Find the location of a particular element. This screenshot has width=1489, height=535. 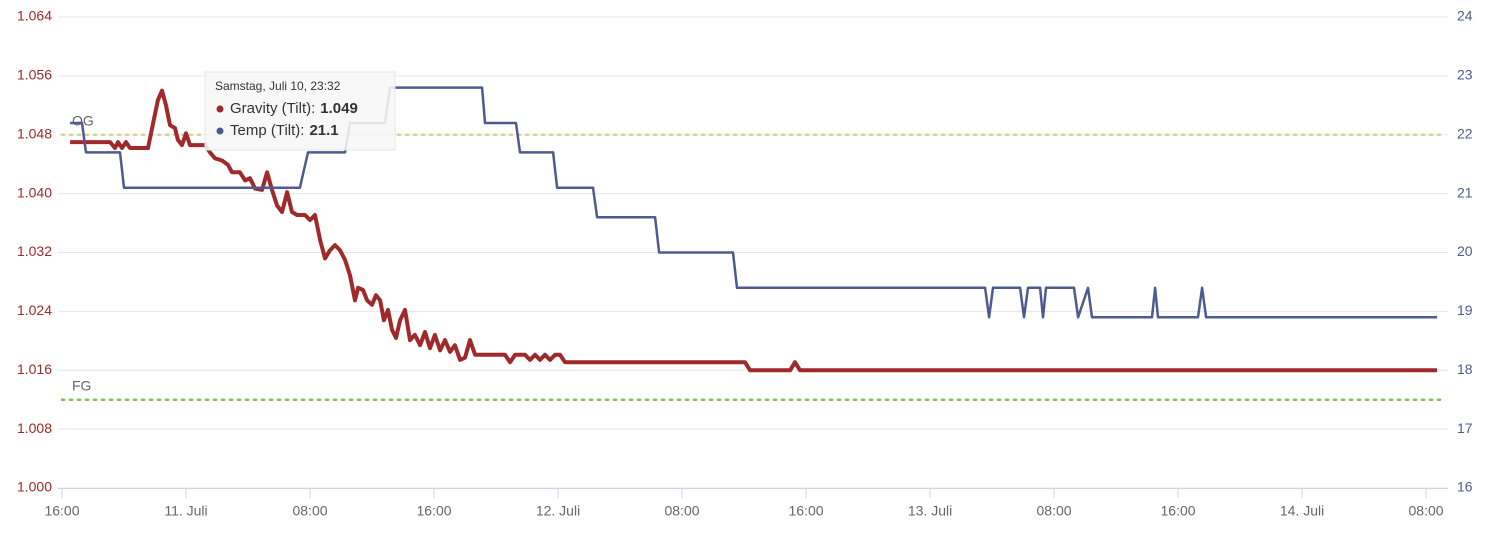

y2-tick-label: 21 is located at coordinates (1465, 192).